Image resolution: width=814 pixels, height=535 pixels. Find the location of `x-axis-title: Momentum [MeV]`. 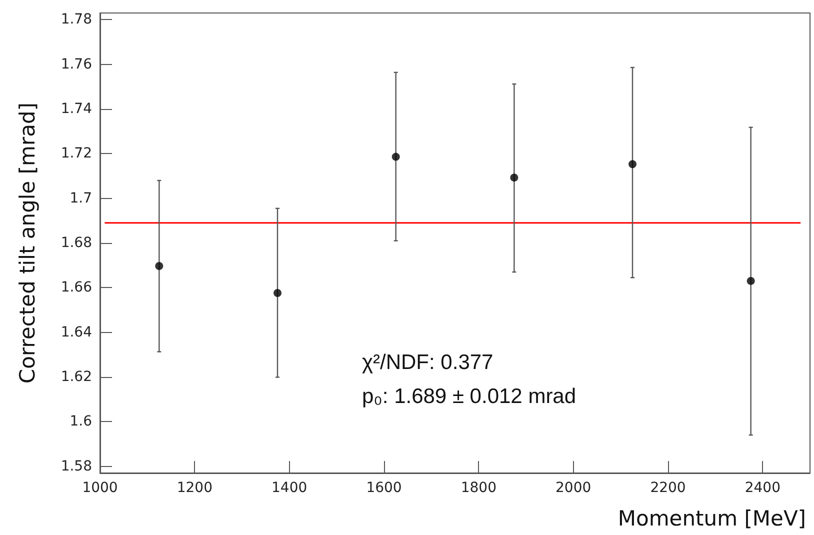

x-axis-title: Momentum [MeV] is located at coordinates (712, 518).